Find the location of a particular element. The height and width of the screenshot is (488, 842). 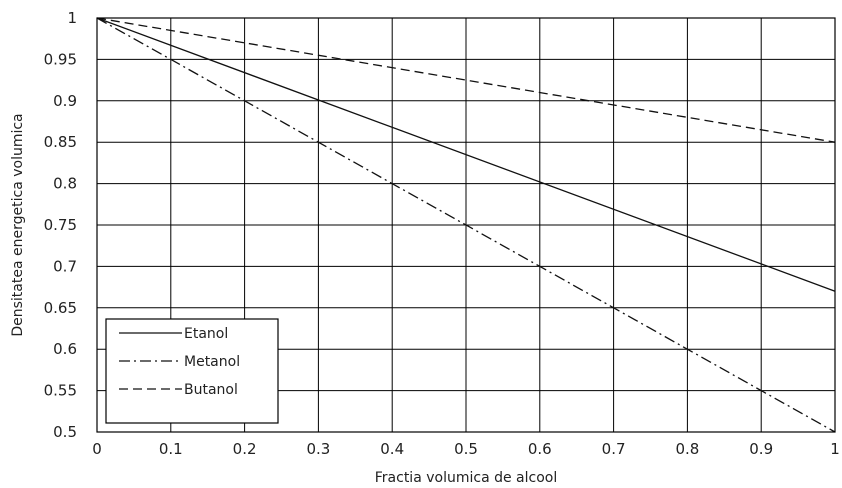

y-tick-labels: 0.5 0.55 0.6 0.65 0.7 0.75 0.8 0.85 0.9 0.95 1 is located at coordinates (60, 225).